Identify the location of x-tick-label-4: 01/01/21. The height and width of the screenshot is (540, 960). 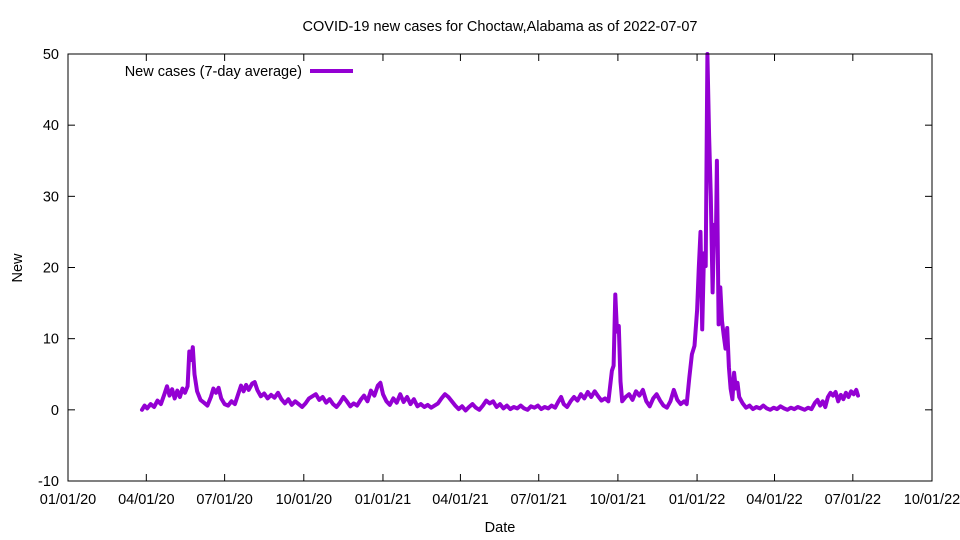
(383, 500).